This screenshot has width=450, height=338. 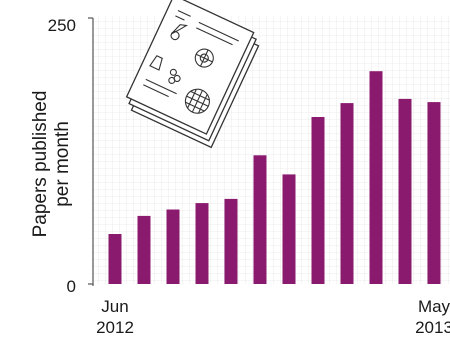 What do you see at coordinates (192, 74) in the screenshot?
I see `stacked-paper-sheets-icon` at bounding box center [192, 74].